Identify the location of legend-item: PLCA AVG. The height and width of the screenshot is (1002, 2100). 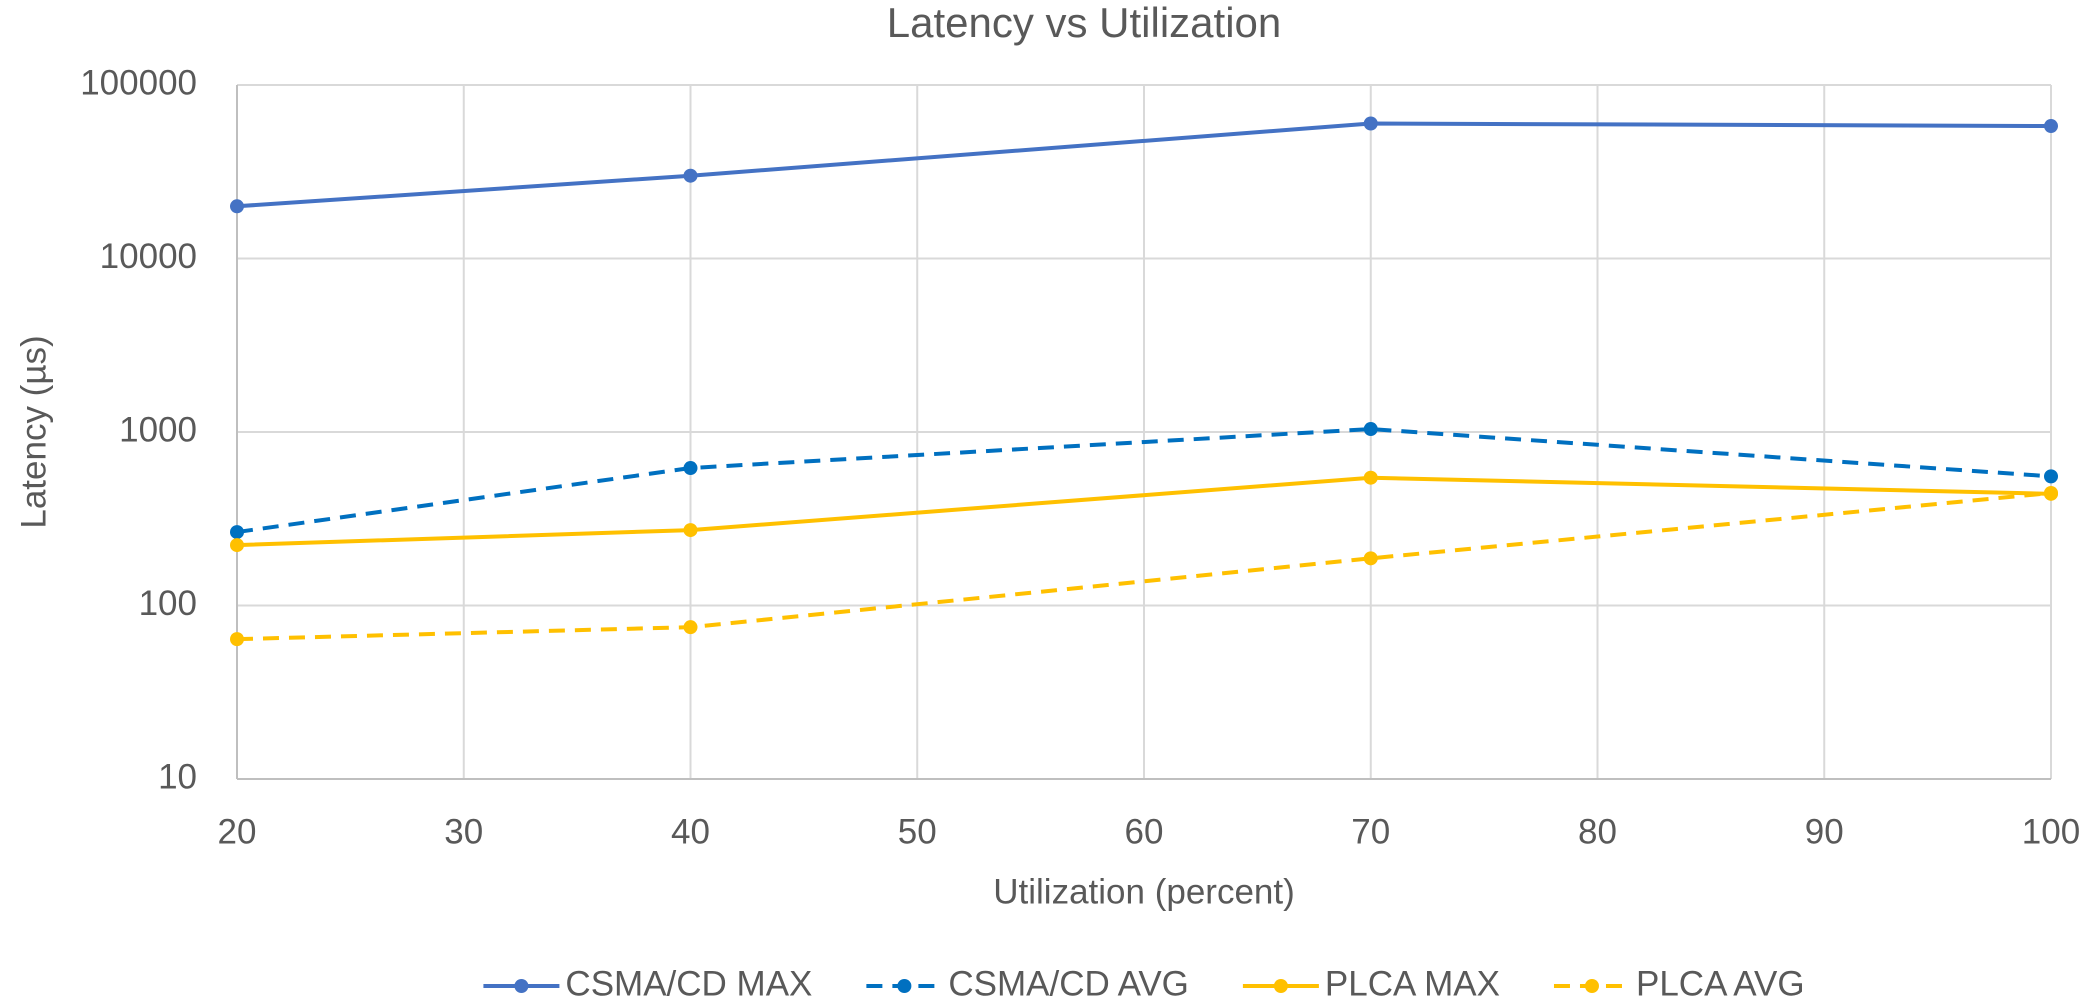
(1679, 983).